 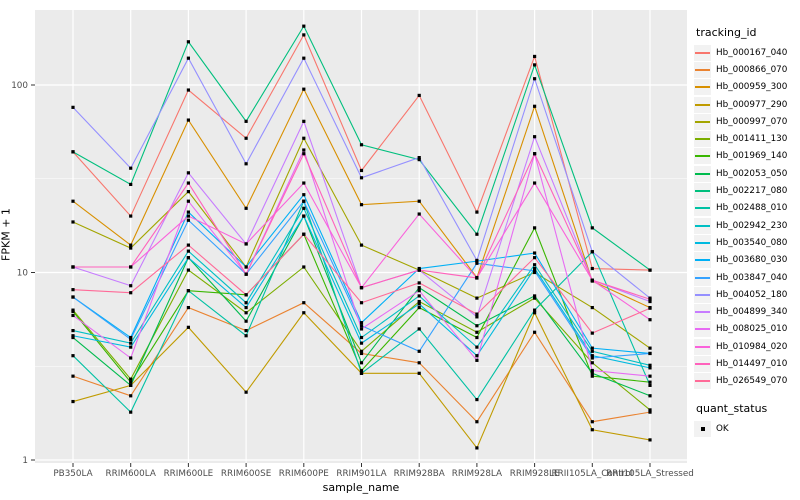 I want to click on legend-entry: Hb_002053_050, so click(x=747, y=173).